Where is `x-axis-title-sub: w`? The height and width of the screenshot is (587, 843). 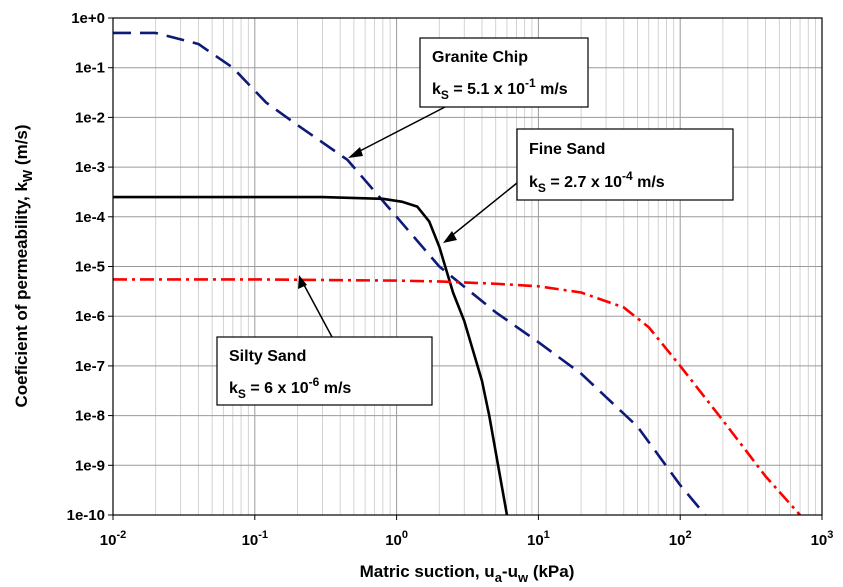
x-axis-title-sub: w is located at coordinates (523, 577).